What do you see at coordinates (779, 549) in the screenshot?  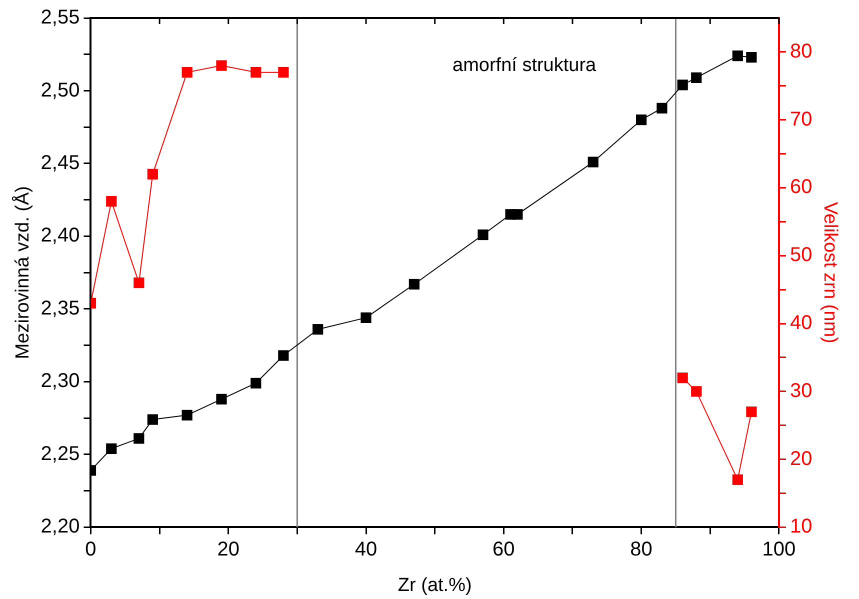 I see `x-tick-label: 100` at bounding box center [779, 549].